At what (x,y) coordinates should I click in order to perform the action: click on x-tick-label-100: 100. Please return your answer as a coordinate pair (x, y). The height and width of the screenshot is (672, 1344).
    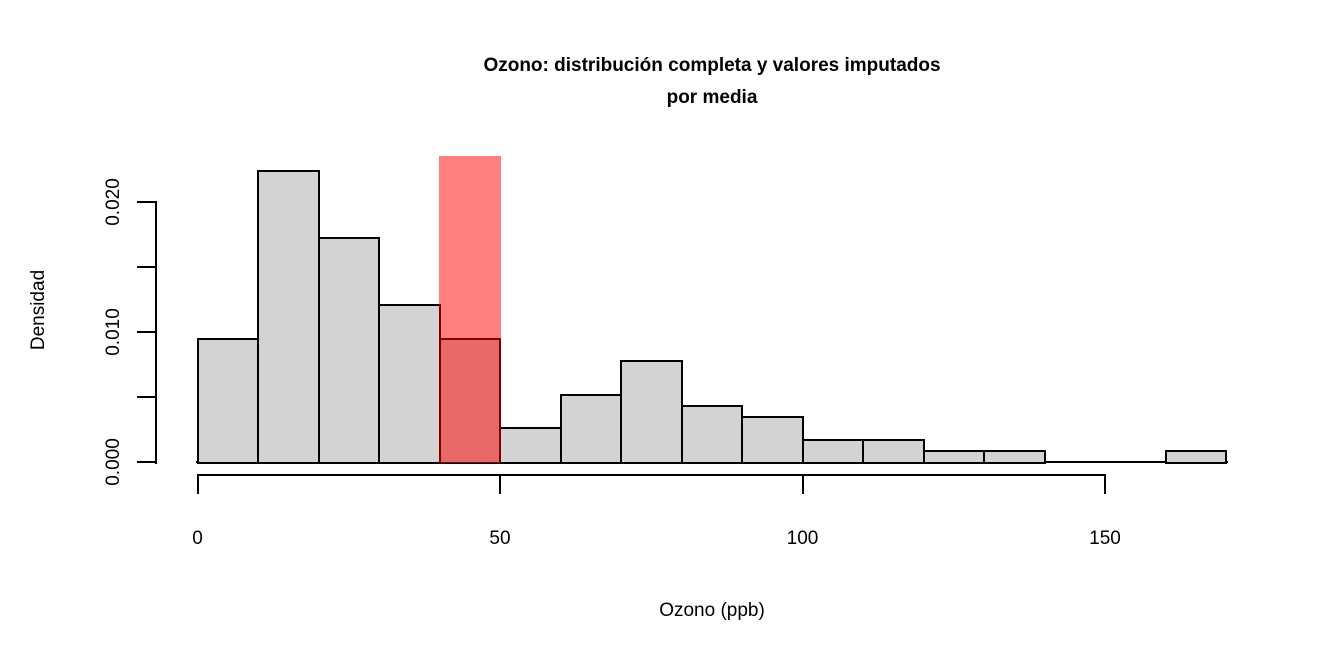
    Looking at the image, I should click on (802, 538).